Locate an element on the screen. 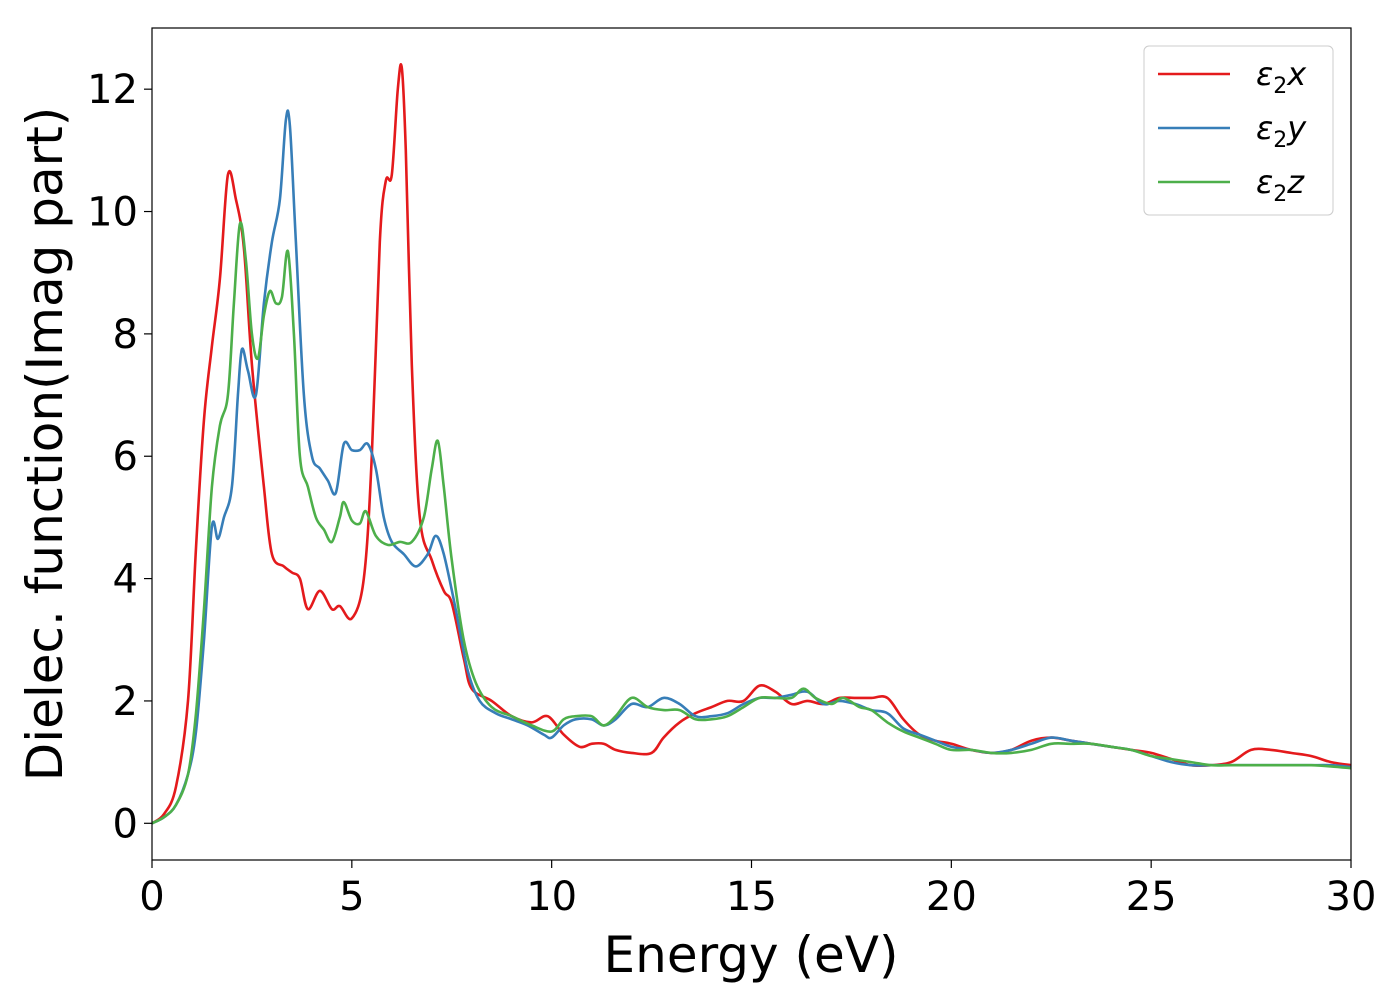 The height and width of the screenshot is (1000, 1400). legend-label-y: ε2y is located at coordinates (1281, 131).